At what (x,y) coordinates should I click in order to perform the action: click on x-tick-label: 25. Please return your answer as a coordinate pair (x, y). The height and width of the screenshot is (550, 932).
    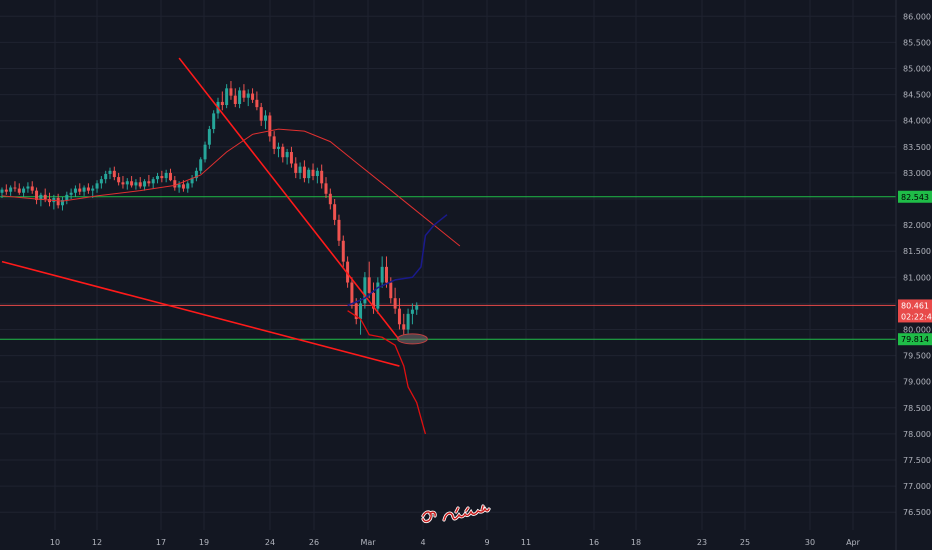
    Looking at the image, I should click on (745, 542).